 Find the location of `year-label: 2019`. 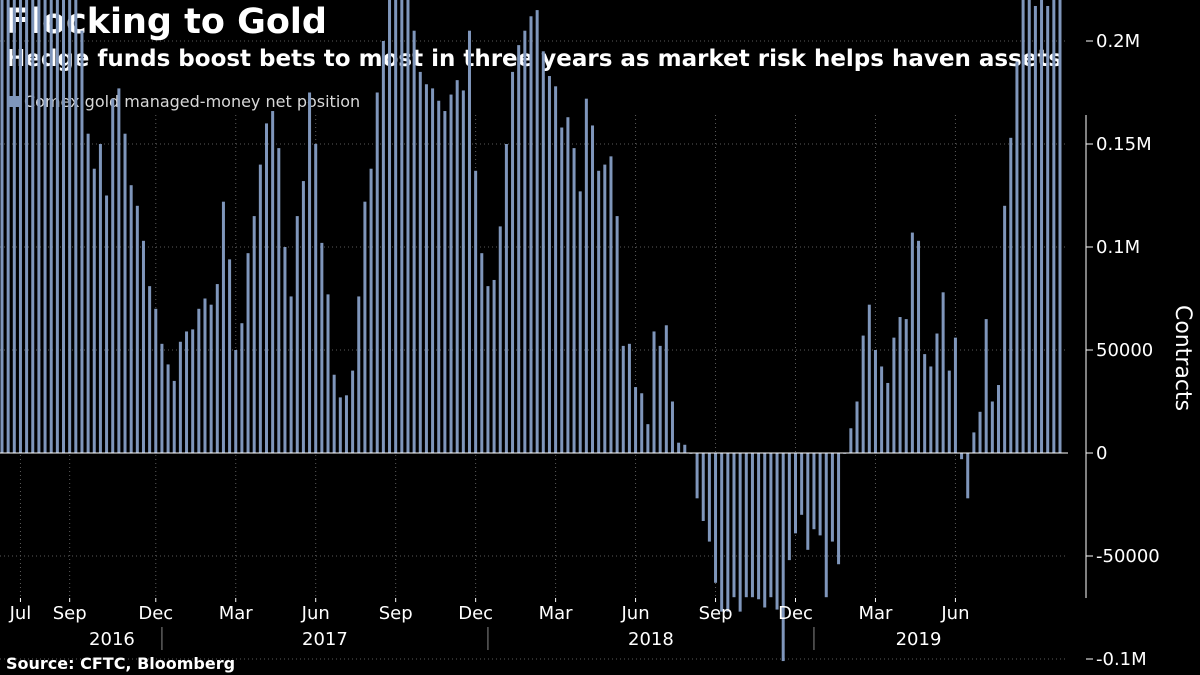

year-label: 2019 is located at coordinates (919, 639).